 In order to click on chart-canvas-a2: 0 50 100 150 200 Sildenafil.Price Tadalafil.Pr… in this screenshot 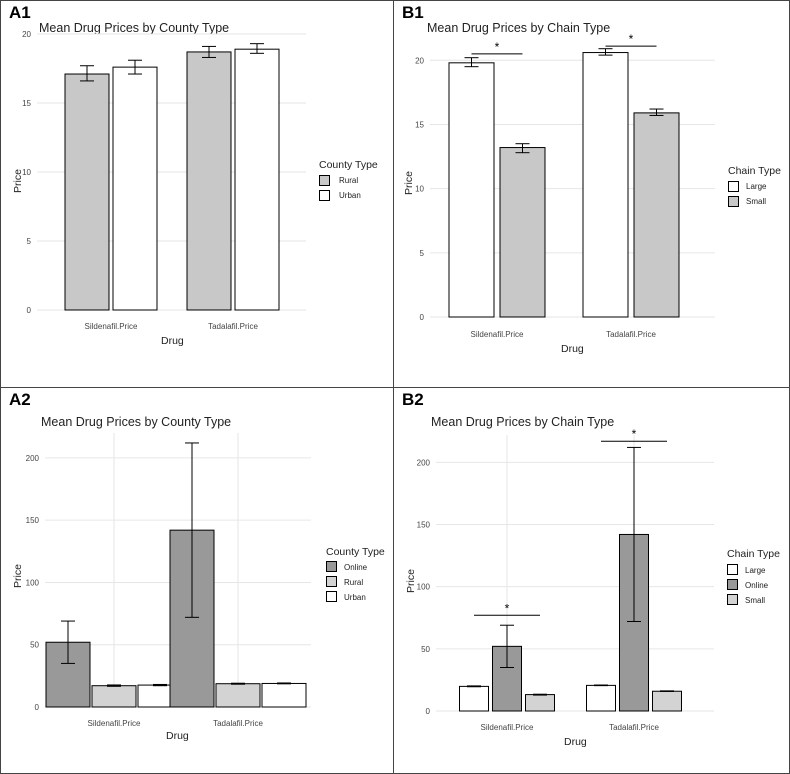, I will do `click(168, 580)`.